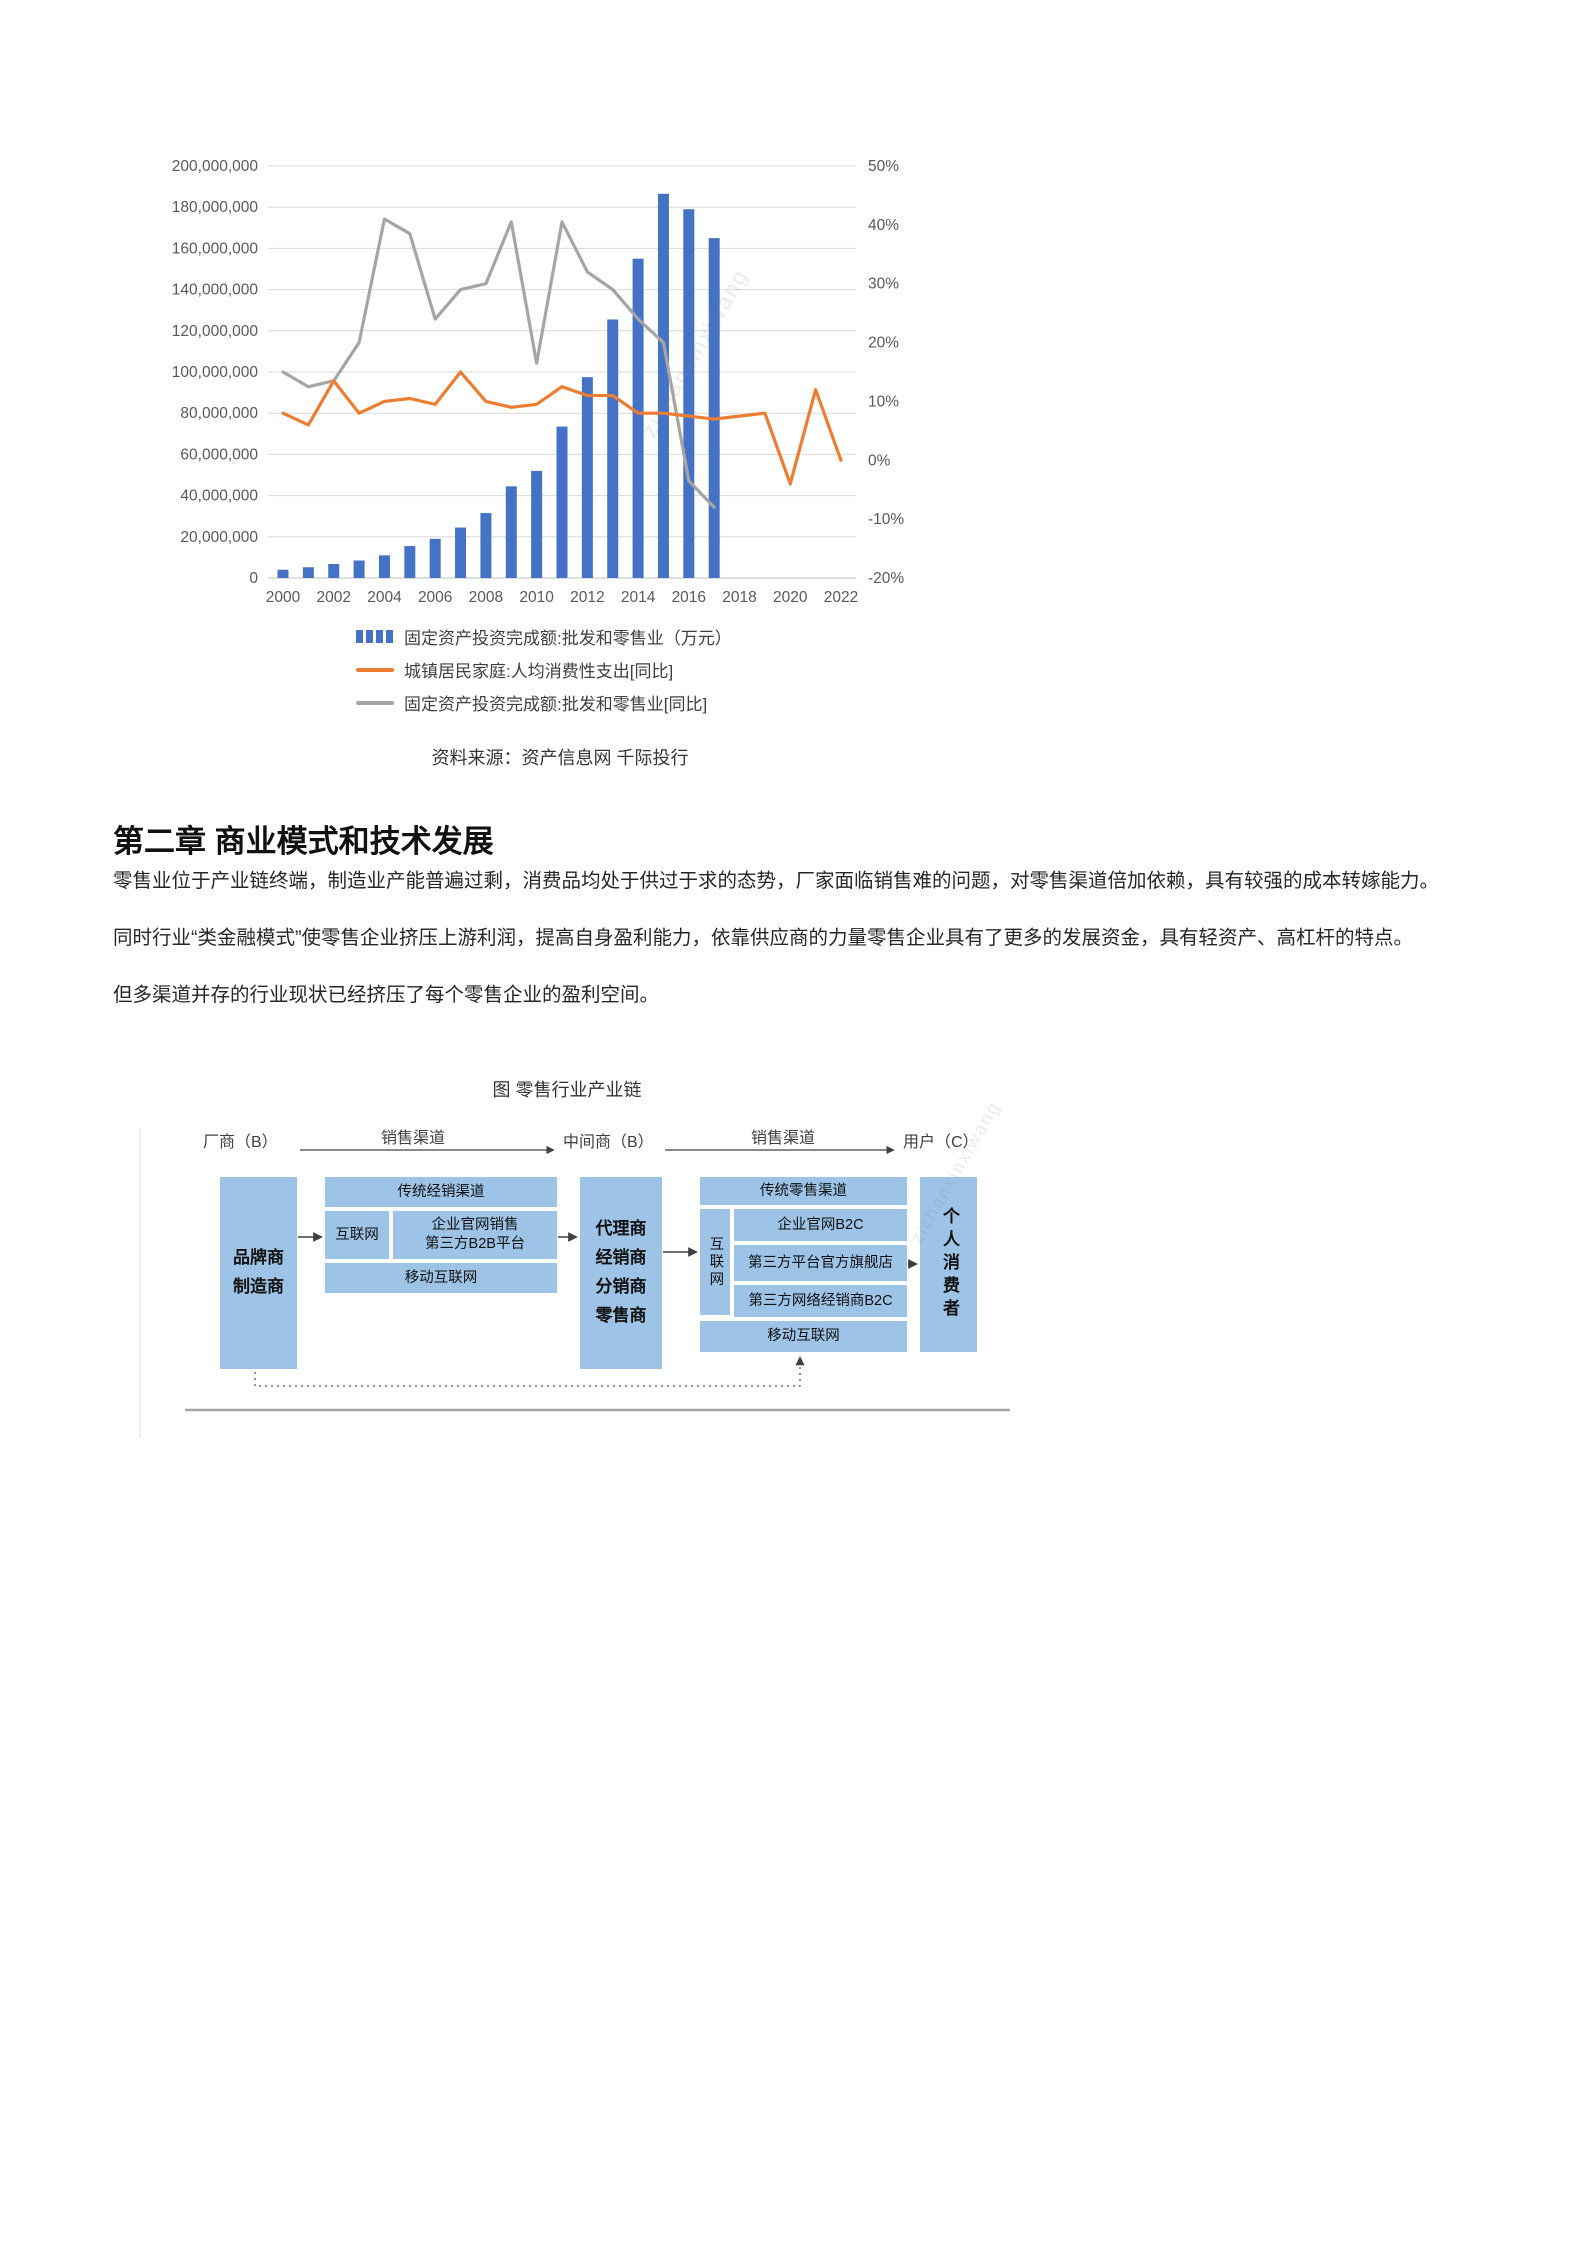  Describe the element at coordinates (258, 1273) in the screenshot. I see `brand-manufacturer-box: 品牌商 制造商` at that location.